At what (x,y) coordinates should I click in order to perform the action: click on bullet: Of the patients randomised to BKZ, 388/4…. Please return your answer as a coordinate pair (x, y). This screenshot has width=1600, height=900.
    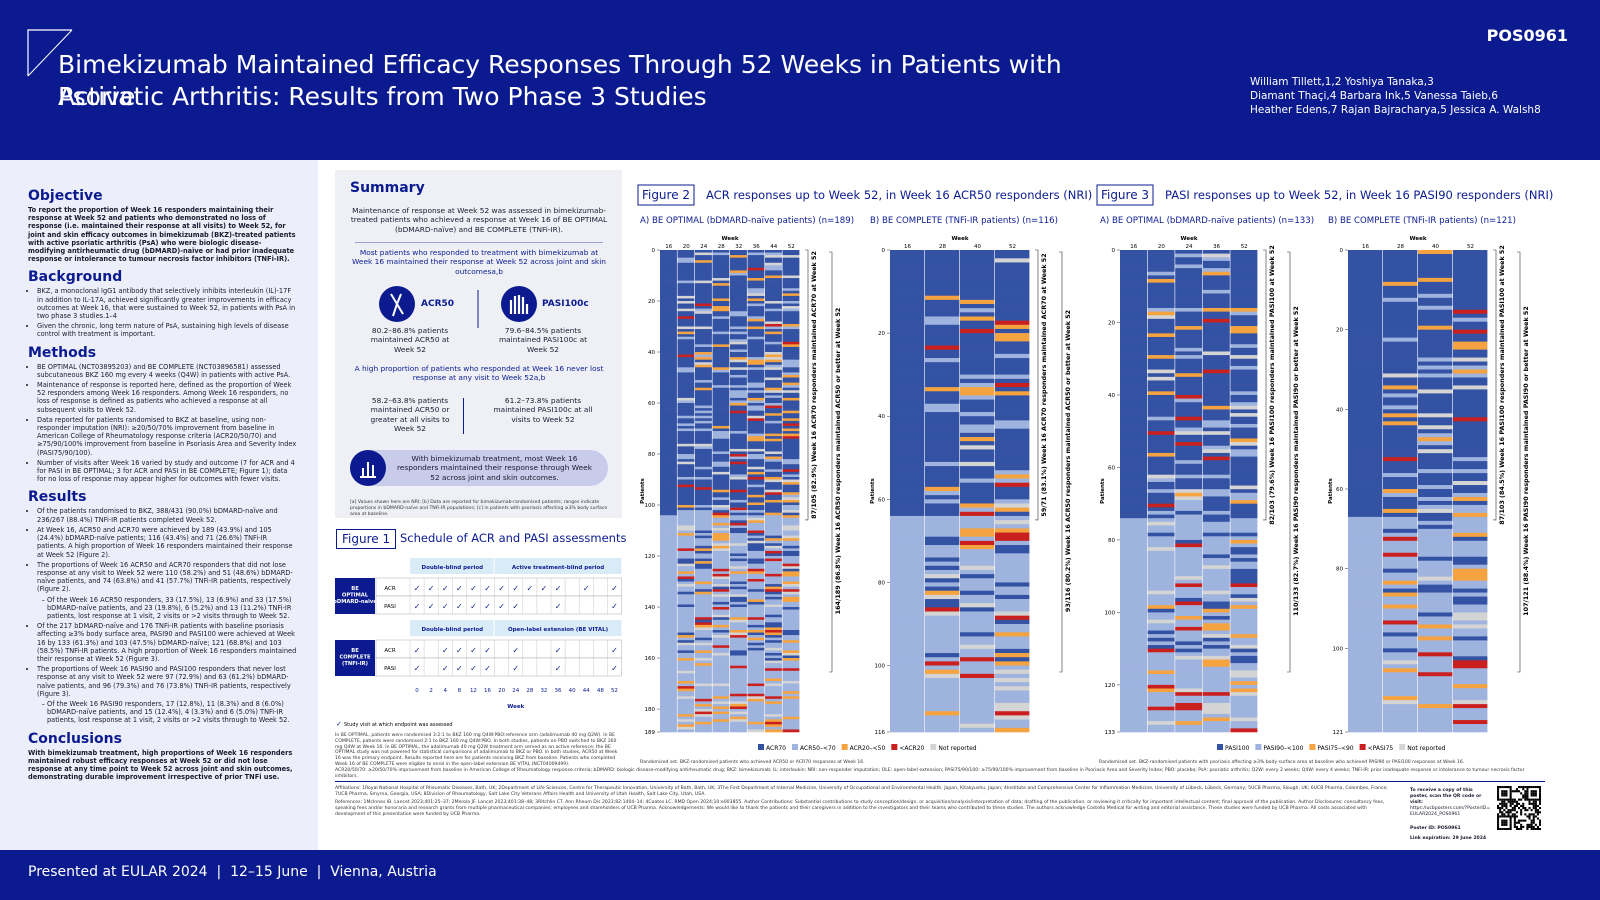
    Looking at the image, I should click on (167, 515).